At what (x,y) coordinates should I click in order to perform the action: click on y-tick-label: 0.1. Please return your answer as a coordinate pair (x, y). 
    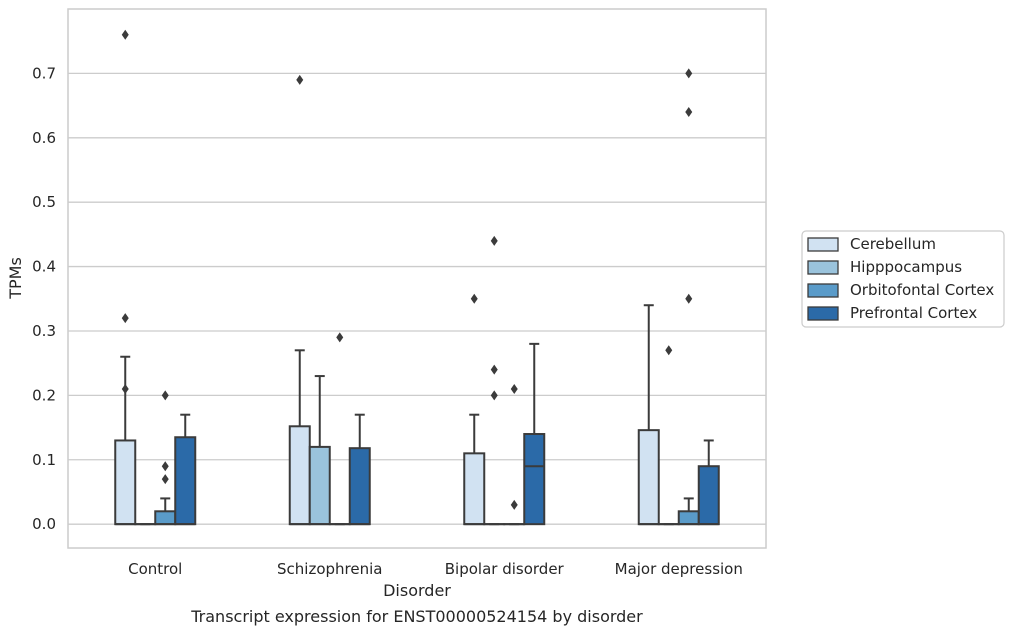
    Looking at the image, I should click on (44, 460).